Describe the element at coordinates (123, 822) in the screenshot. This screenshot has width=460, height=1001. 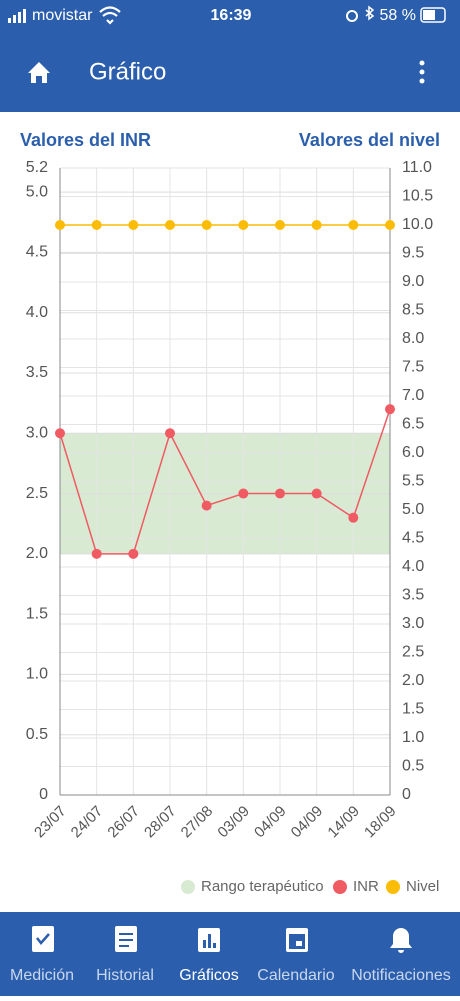
I see `x-tick-label: 26/07` at that location.